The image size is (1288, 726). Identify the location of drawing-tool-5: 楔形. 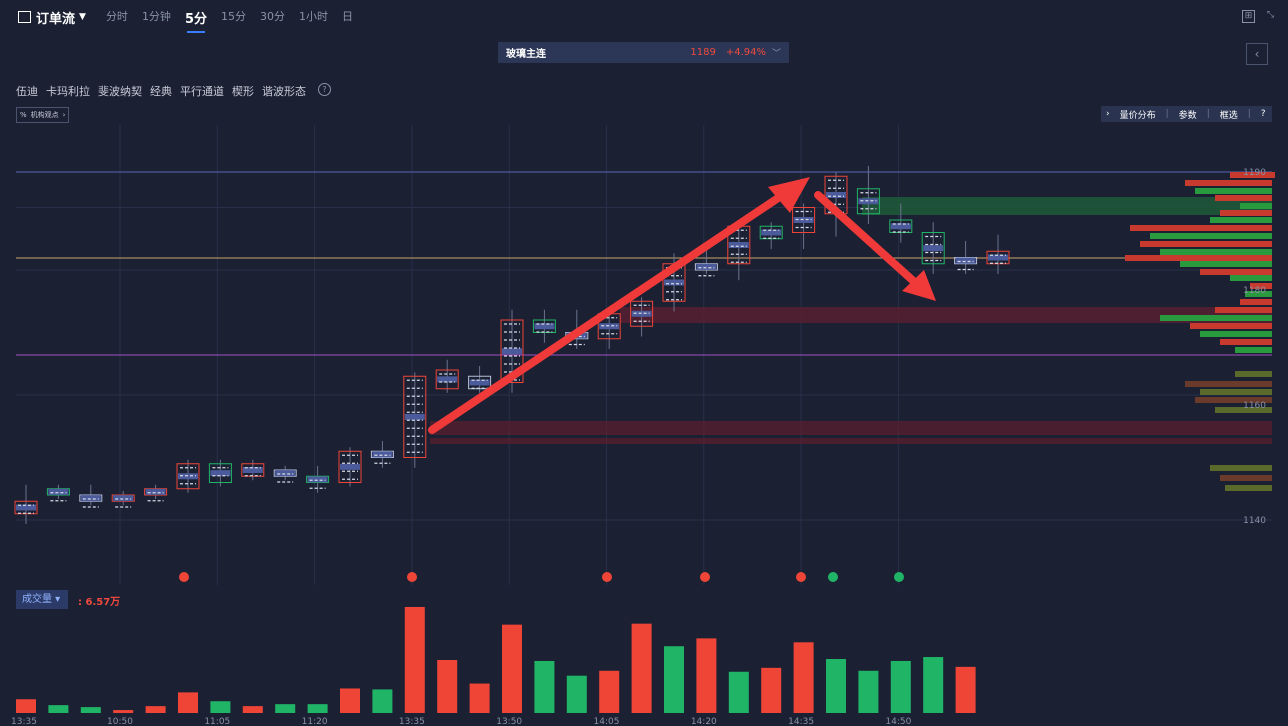
(243, 91).